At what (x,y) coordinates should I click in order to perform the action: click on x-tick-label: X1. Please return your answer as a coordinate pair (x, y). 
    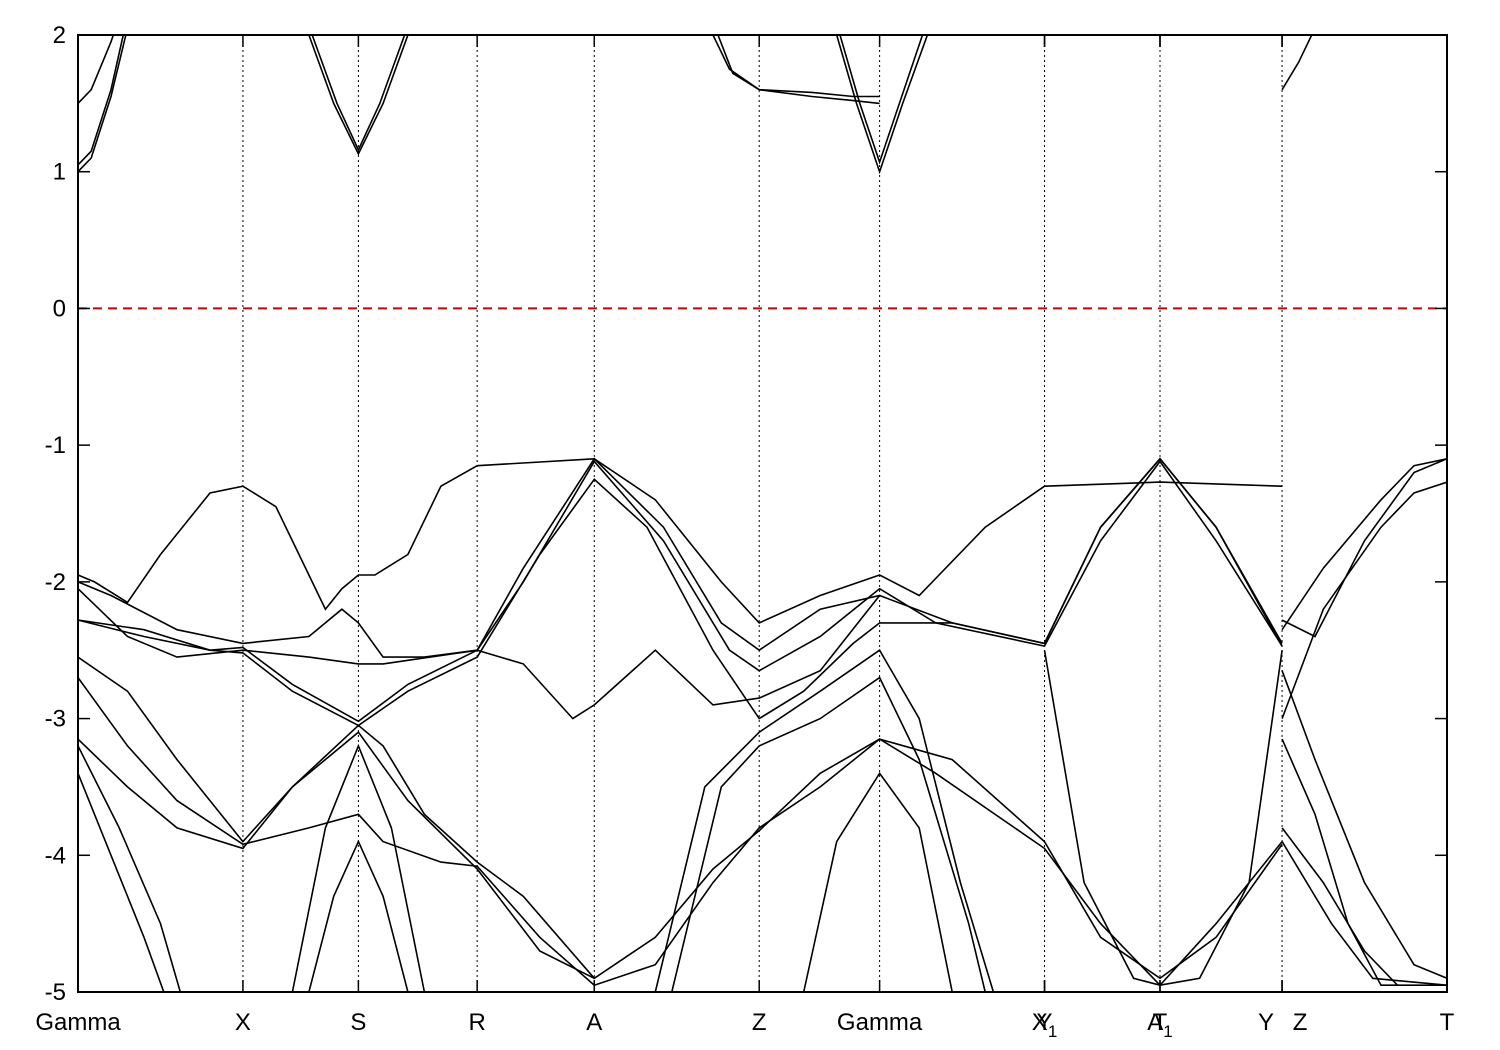
    Looking at the image, I should click on (1044, 1025).